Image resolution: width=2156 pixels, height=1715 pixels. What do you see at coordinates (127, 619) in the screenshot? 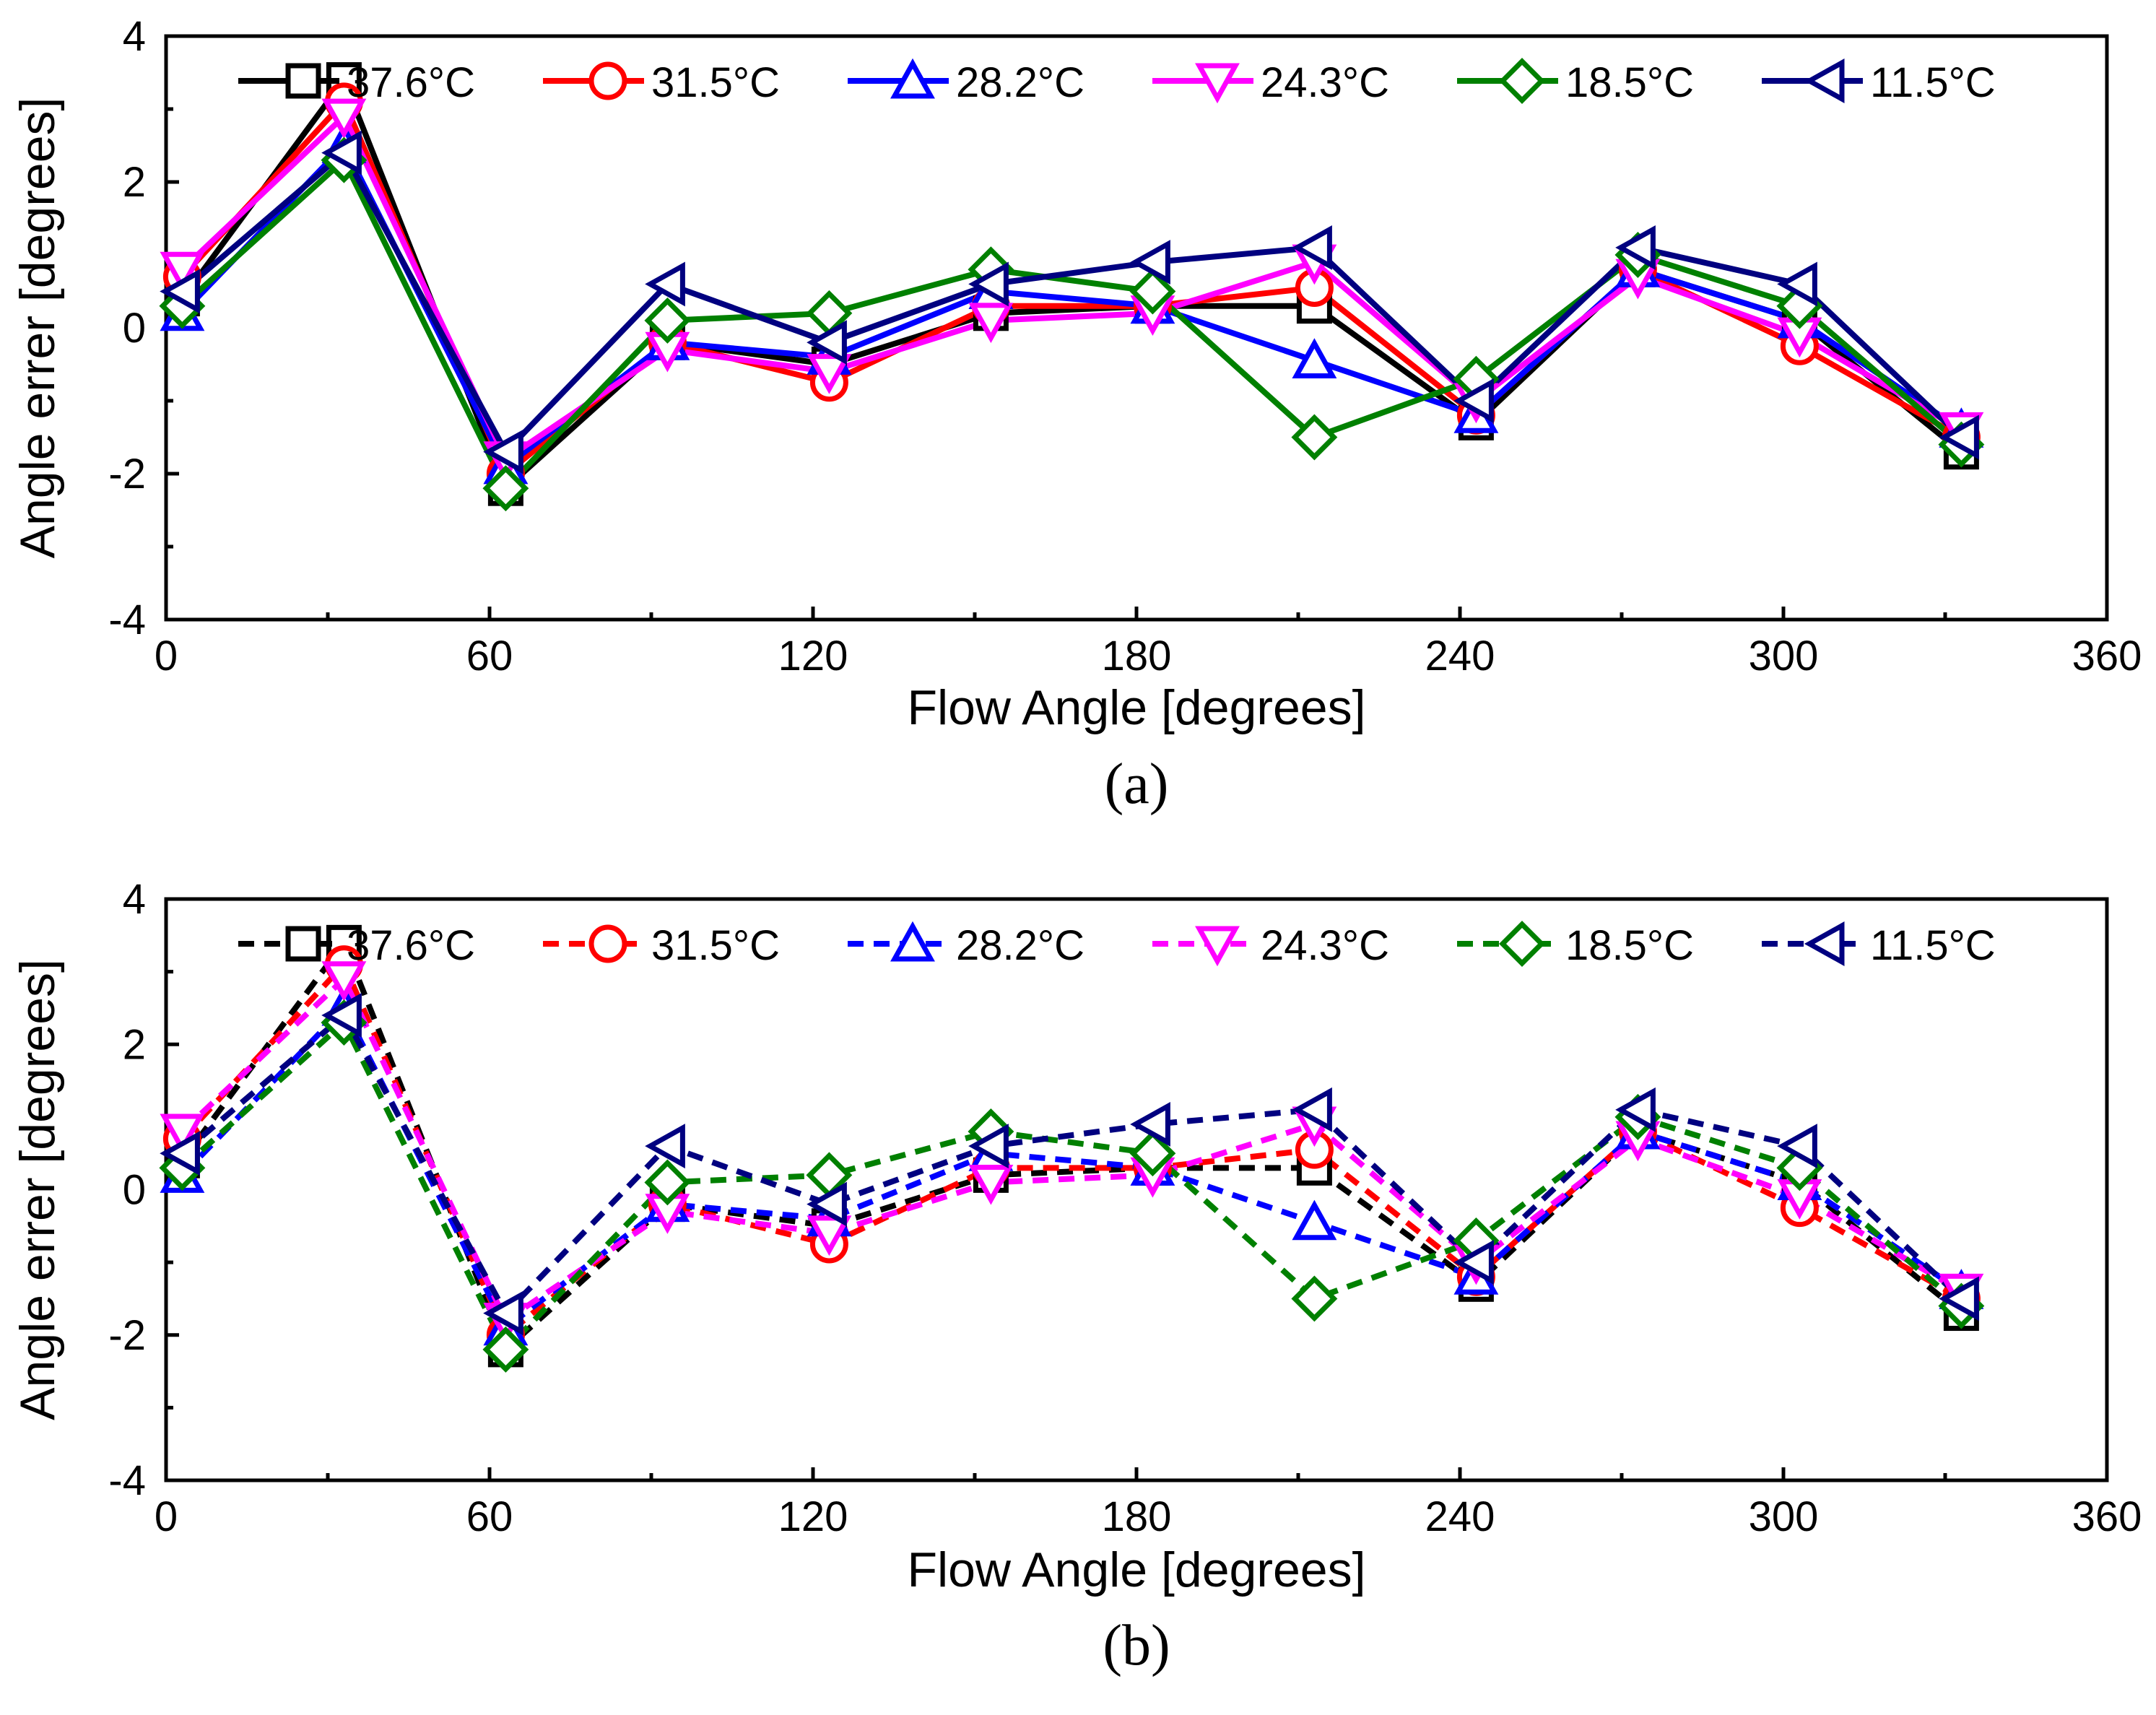
I see `y-tick-label: -4` at bounding box center [127, 619].